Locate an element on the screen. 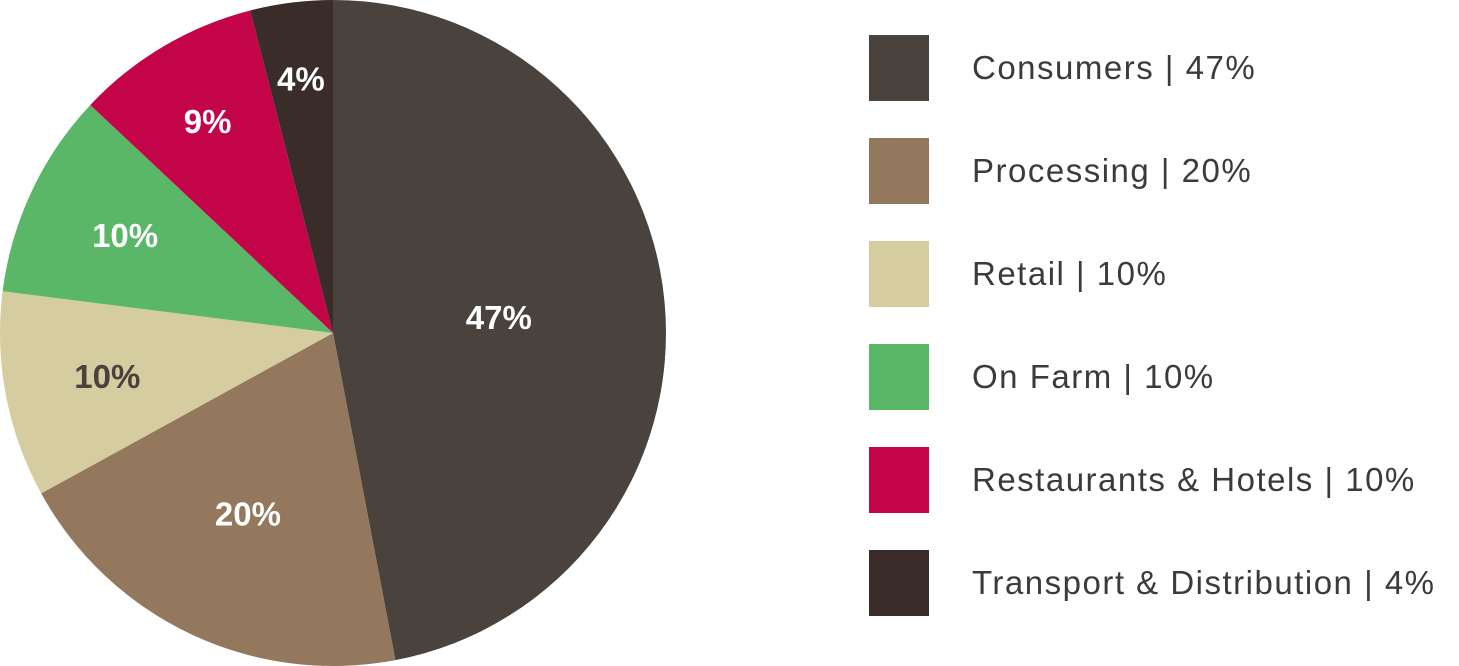  legend-label-on-farm: On Farm | 10% is located at coordinates (1093, 376).